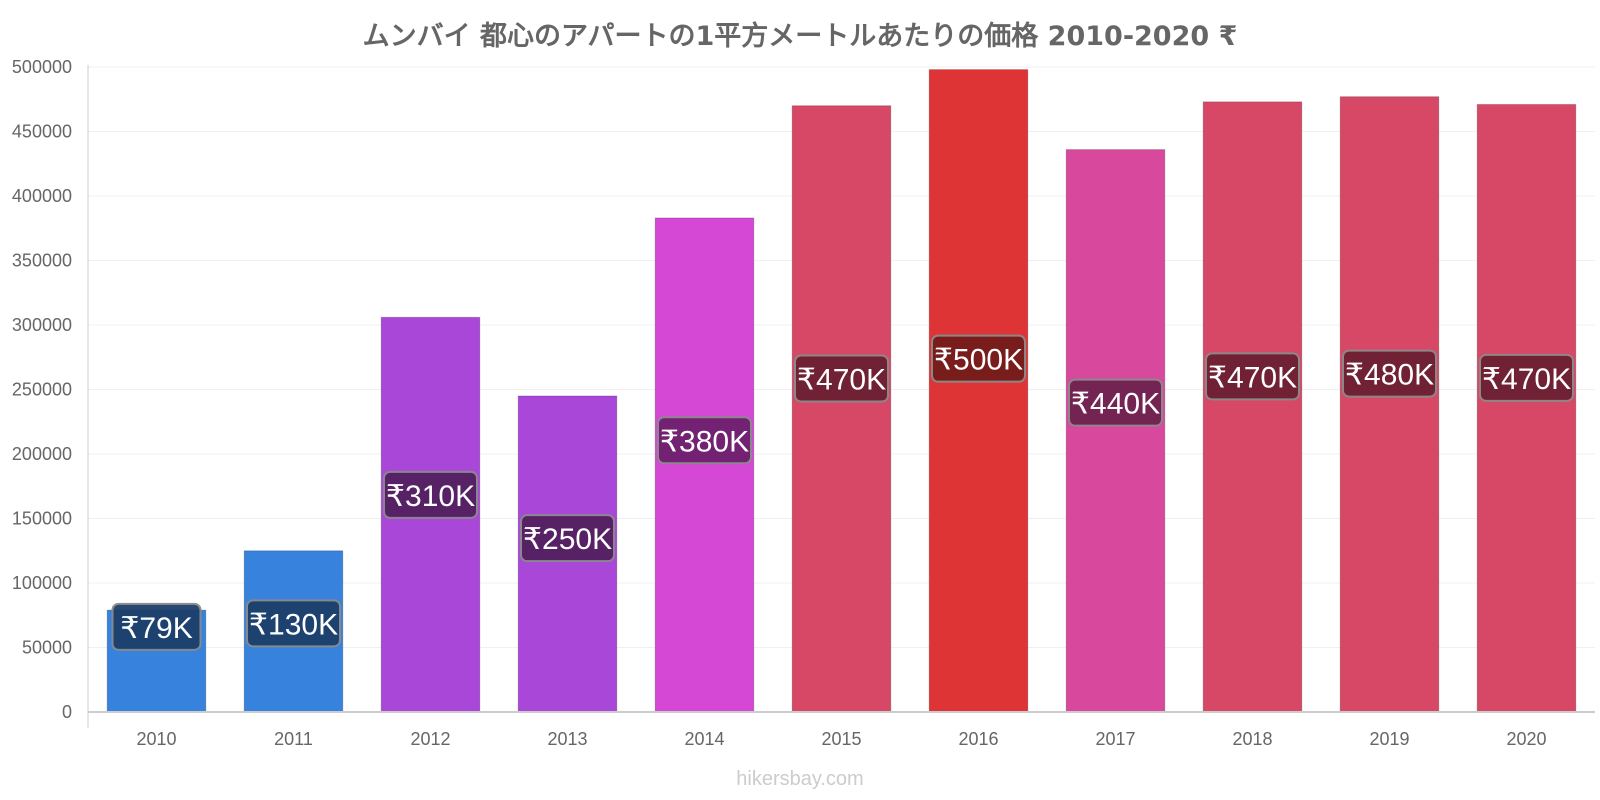 This screenshot has height=800, width=1600. I want to click on bar-2018, so click(1252, 407).